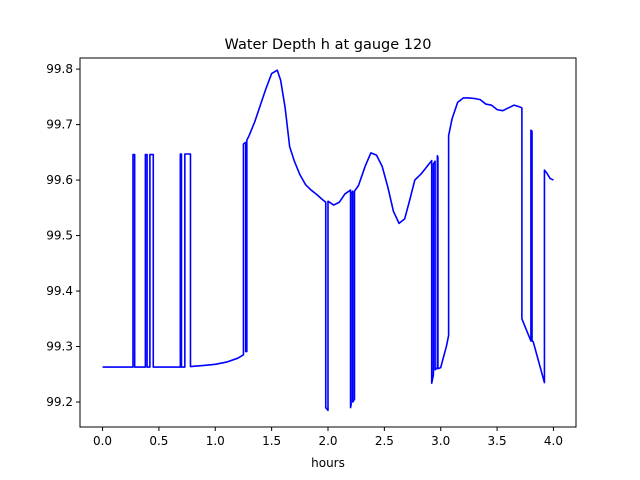 This screenshot has height=480, width=640. What do you see at coordinates (497, 441) in the screenshot?
I see `x-tick-label: 3.5` at bounding box center [497, 441].